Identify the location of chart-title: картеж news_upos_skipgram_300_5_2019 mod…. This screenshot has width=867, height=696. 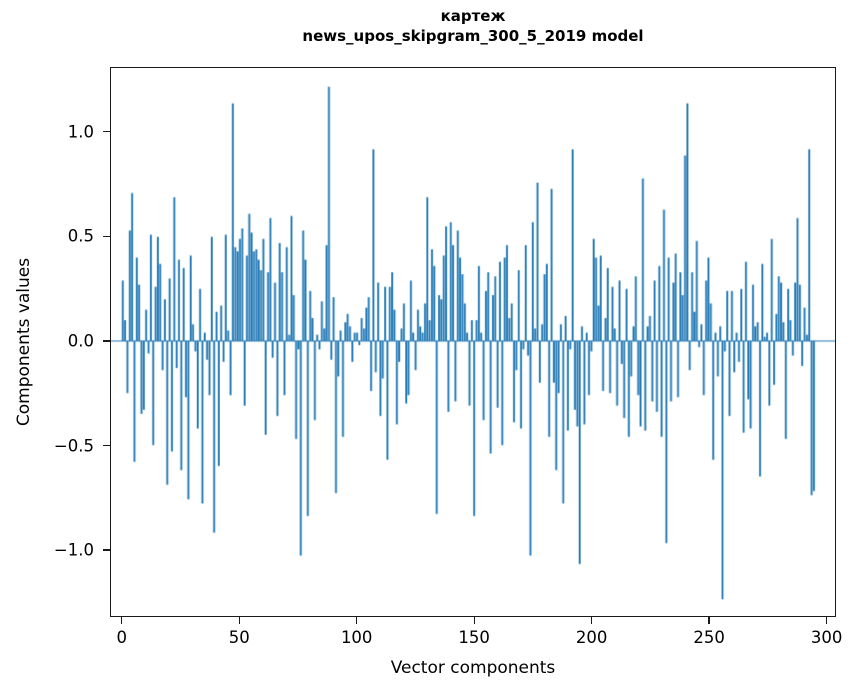
(473, 26).